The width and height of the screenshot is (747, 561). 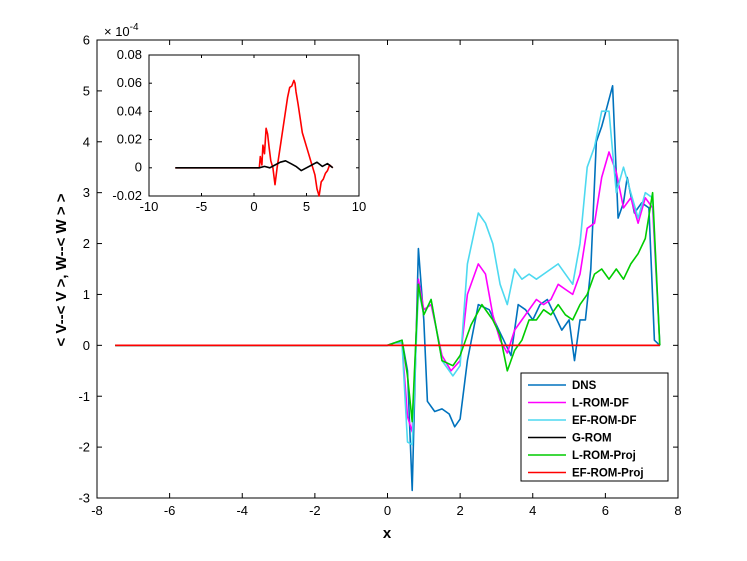 I want to click on inset-plot-frame, so click(x=254, y=125).